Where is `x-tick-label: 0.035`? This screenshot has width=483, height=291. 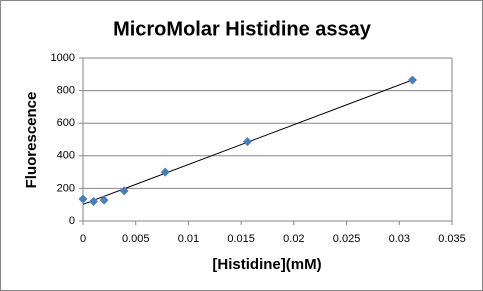 x-tick-label: 0.035 is located at coordinates (452, 239).